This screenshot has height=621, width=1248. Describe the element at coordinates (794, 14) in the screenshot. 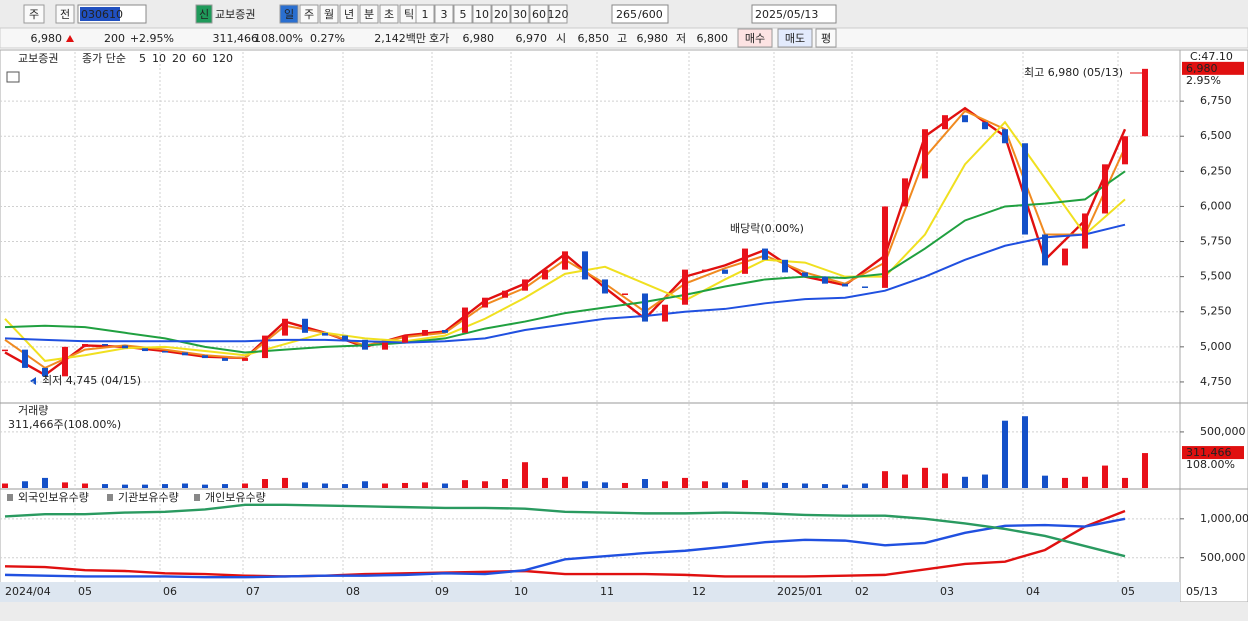

I see `date-box` at that location.